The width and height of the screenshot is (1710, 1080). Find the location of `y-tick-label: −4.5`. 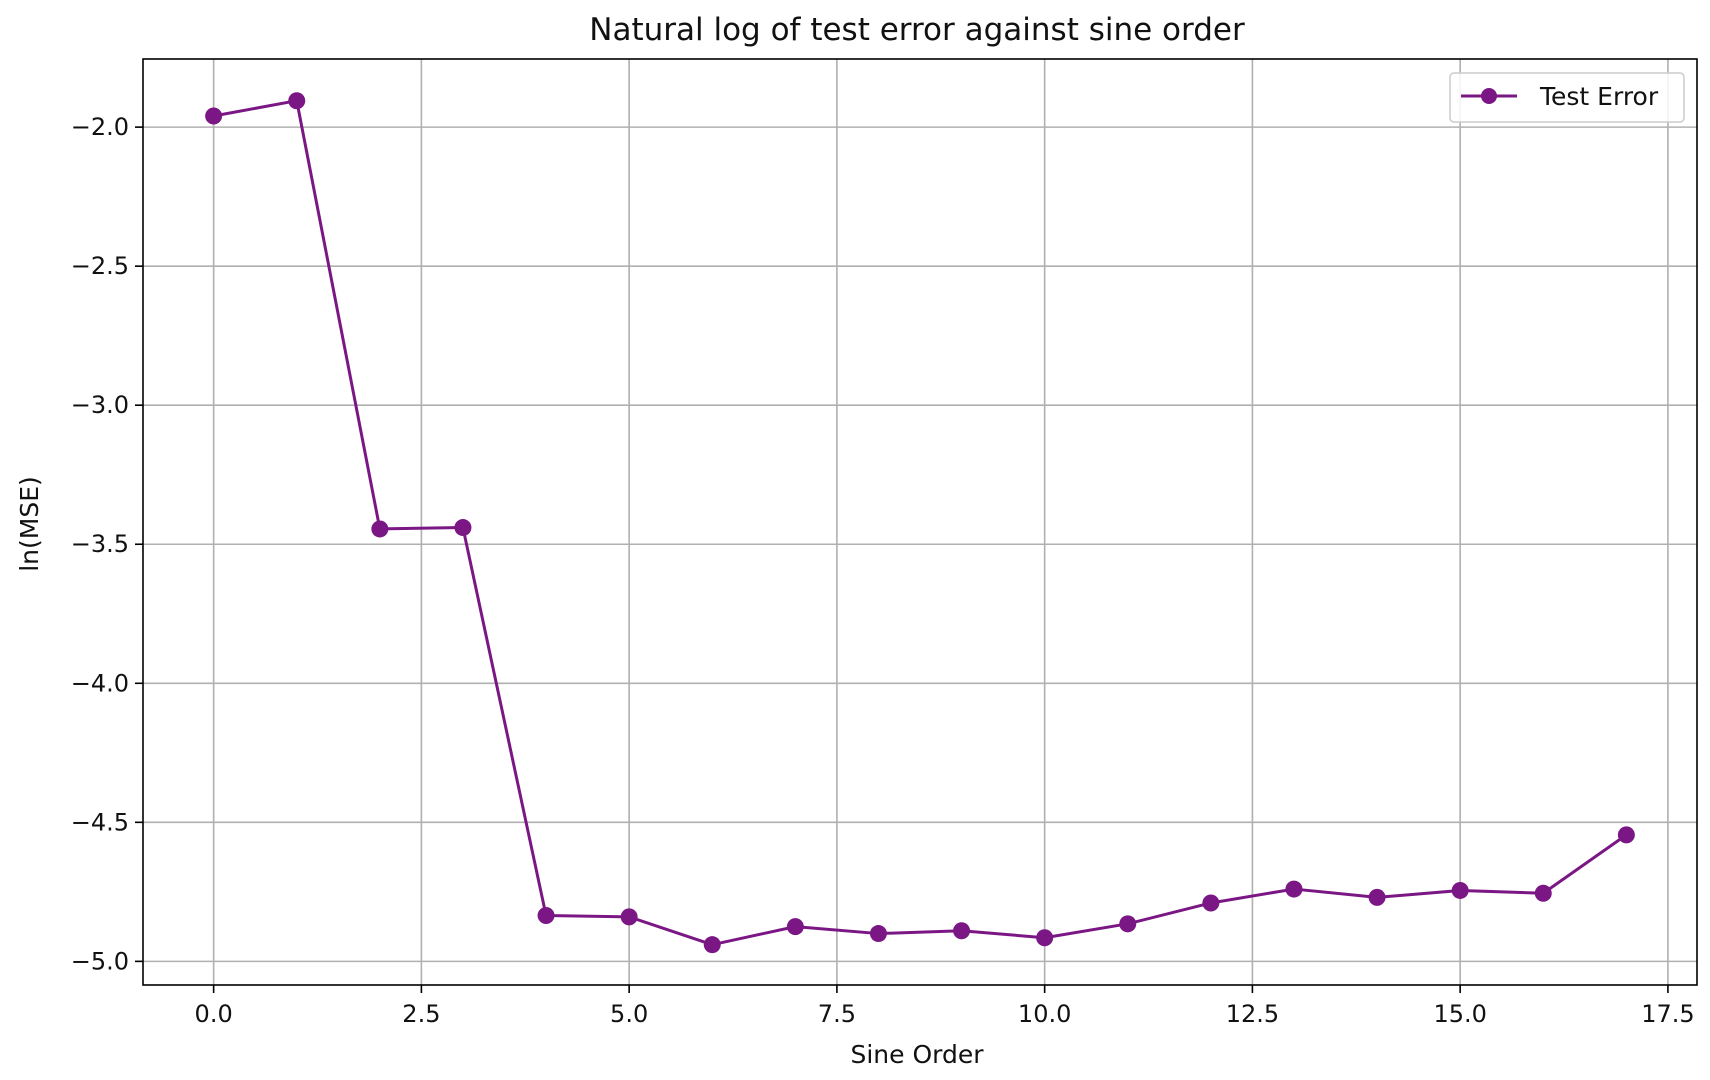

y-tick-label: −4.5 is located at coordinates (100, 822).